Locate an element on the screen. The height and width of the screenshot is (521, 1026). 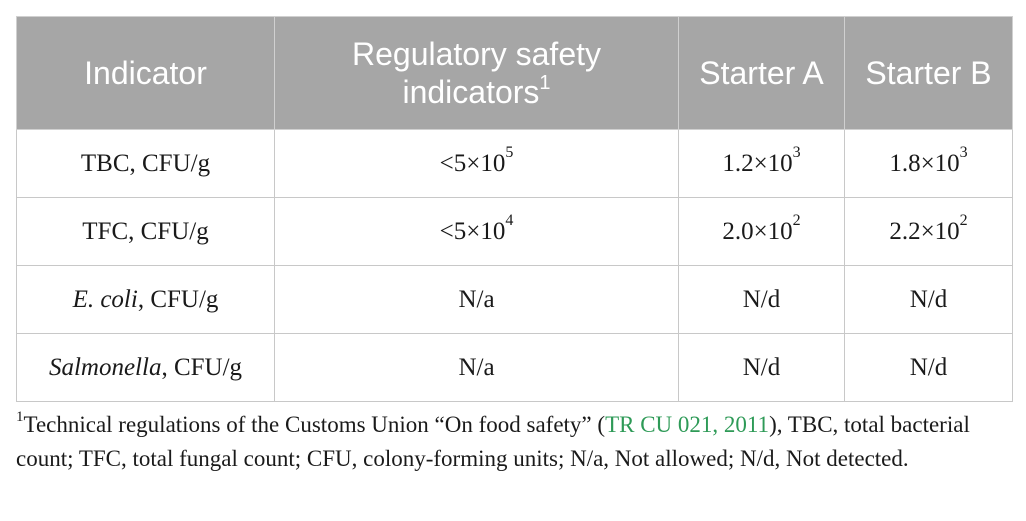
table-row: E. coli, CFU/g N/a N/d N/d is located at coordinates (514, 299).